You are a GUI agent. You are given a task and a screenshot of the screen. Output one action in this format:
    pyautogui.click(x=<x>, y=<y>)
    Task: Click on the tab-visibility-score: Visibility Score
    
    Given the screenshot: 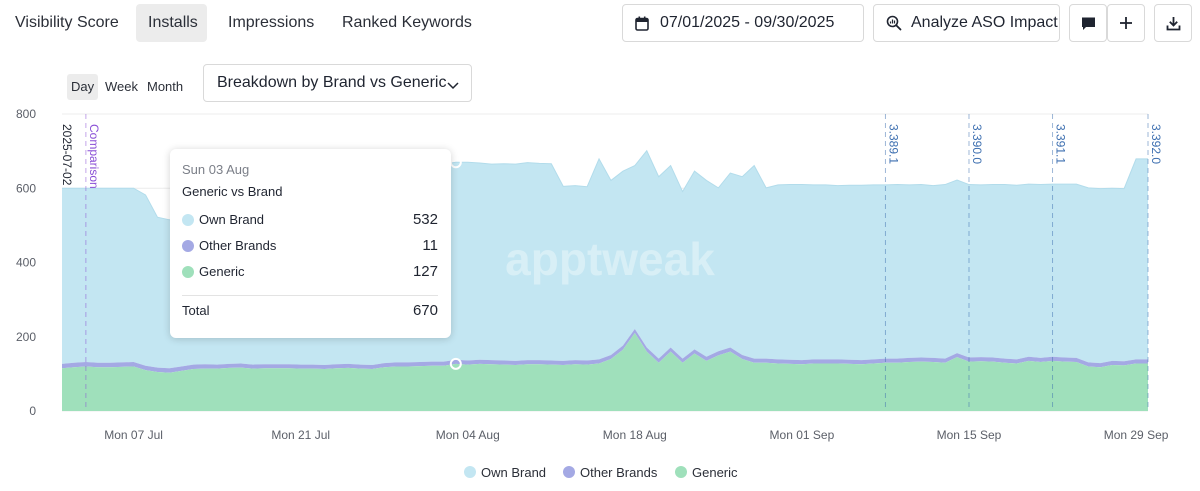 What is the action you would take?
    pyautogui.click(x=67, y=22)
    